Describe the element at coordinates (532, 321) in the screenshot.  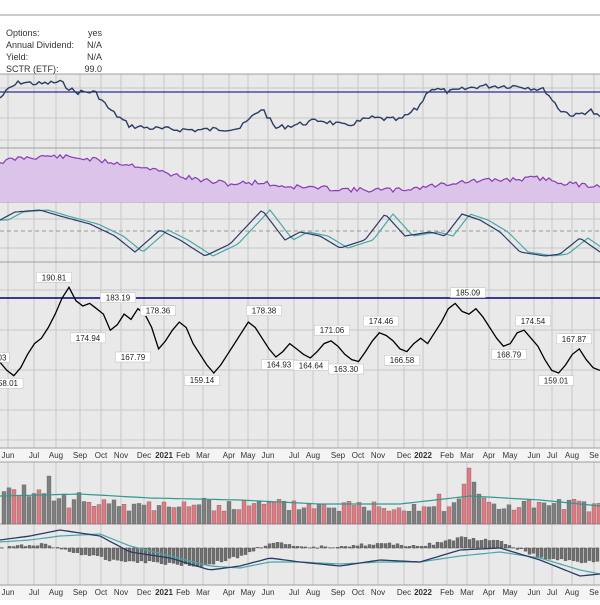
I see `price-label-group: 174.54` at that location.